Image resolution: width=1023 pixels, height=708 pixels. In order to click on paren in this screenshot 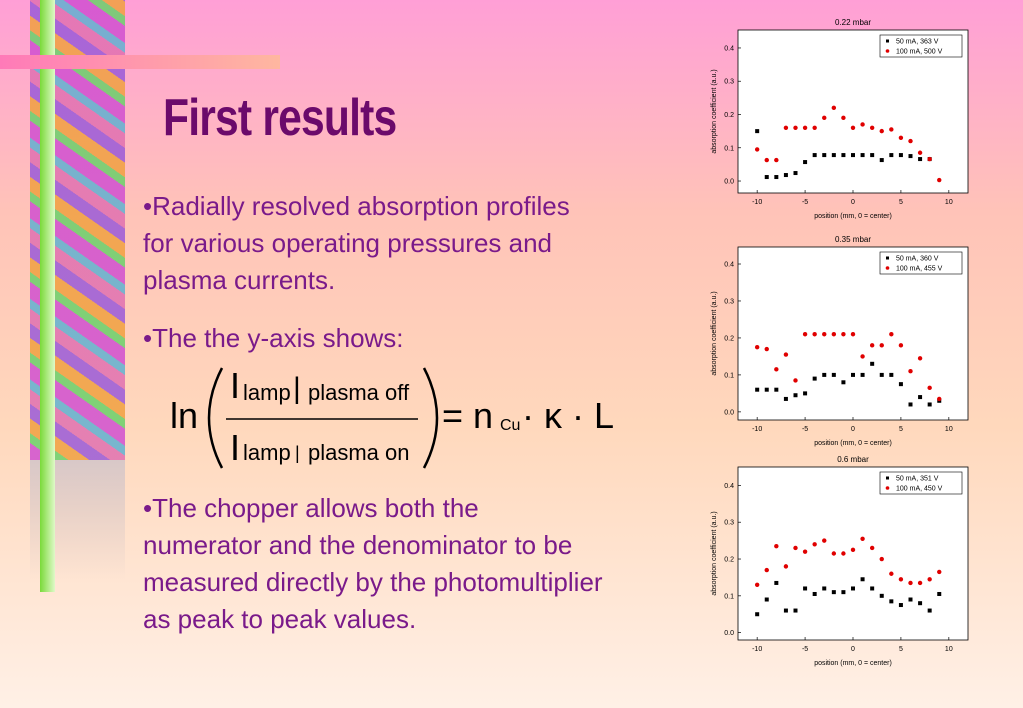, I will do `click(215, 418)`.